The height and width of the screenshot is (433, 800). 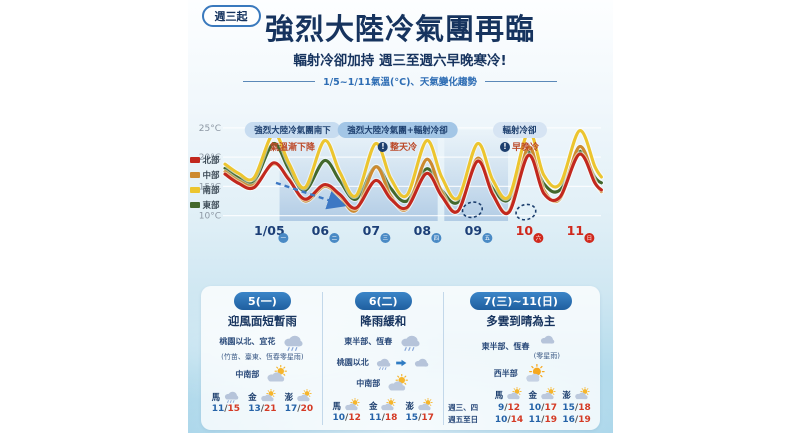 What do you see at coordinates (385, 238) in the screenshot?
I see `svg-text: 三` at bounding box center [385, 238].